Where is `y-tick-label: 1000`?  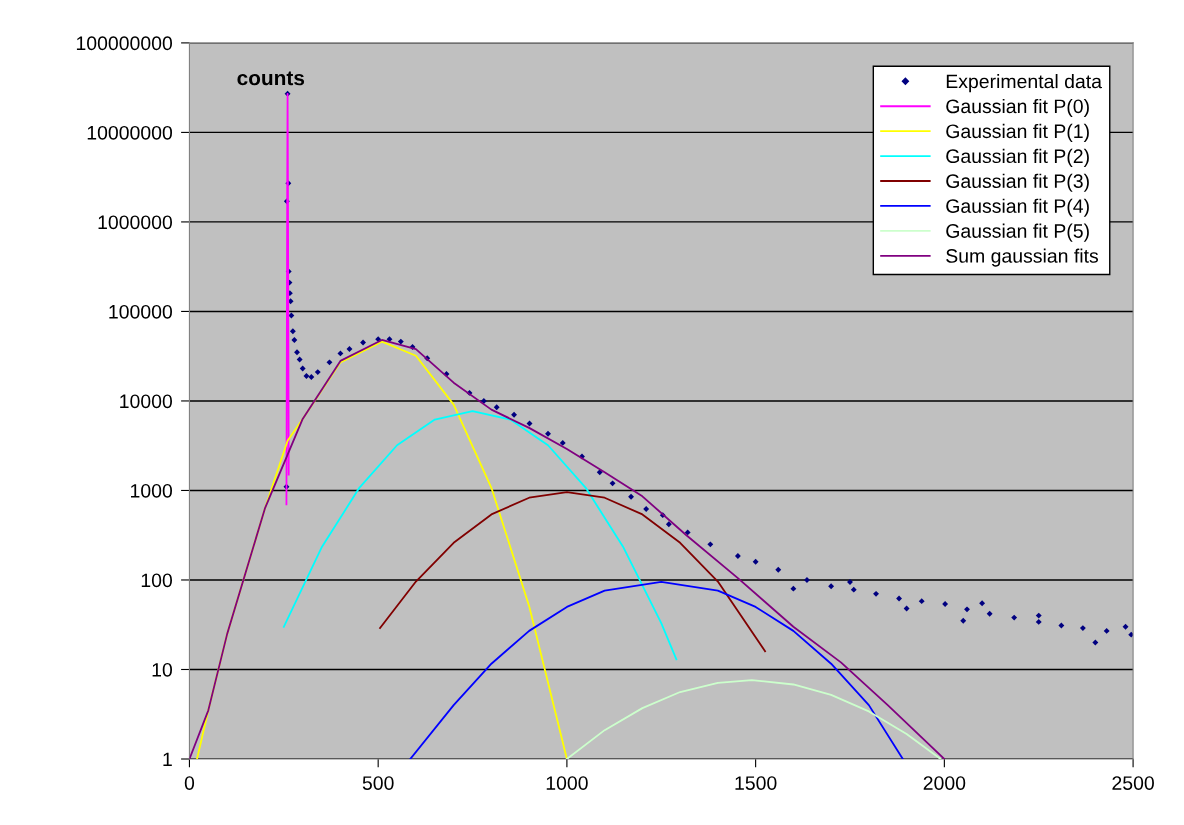 y-tick-label: 1000 is located at coordinates (152, 490).